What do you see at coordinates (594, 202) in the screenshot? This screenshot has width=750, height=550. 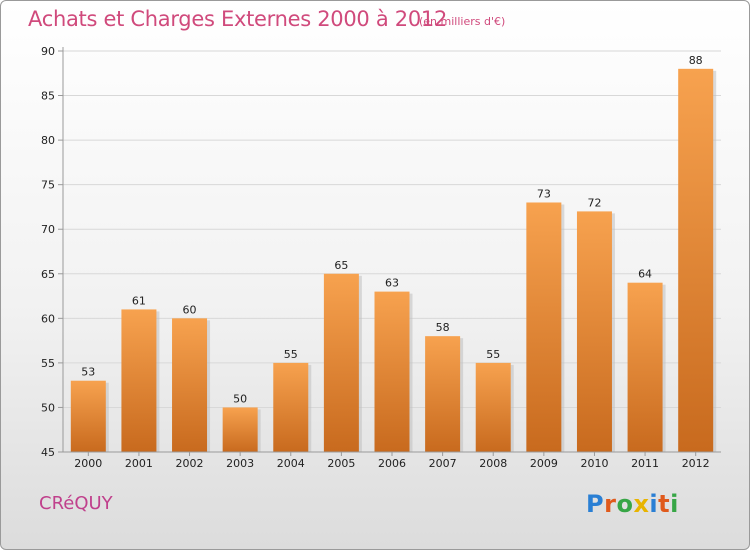 I see `bar-value-label: 72` at bounding box center [594, 202].